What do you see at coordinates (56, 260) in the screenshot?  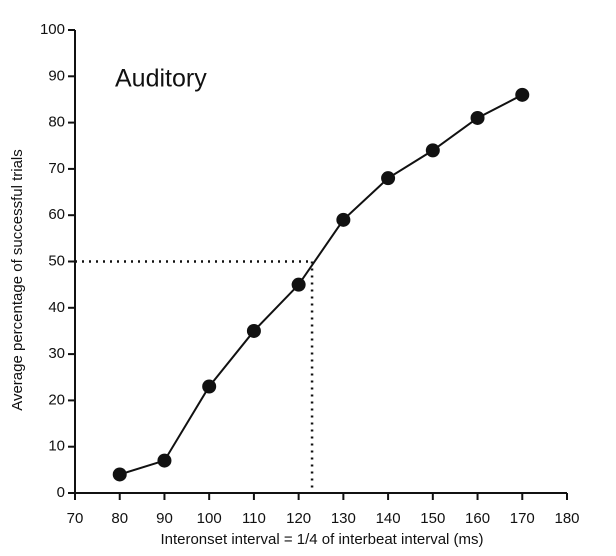 I see `y-tick-label: 50` at bounding box center [56, 260].